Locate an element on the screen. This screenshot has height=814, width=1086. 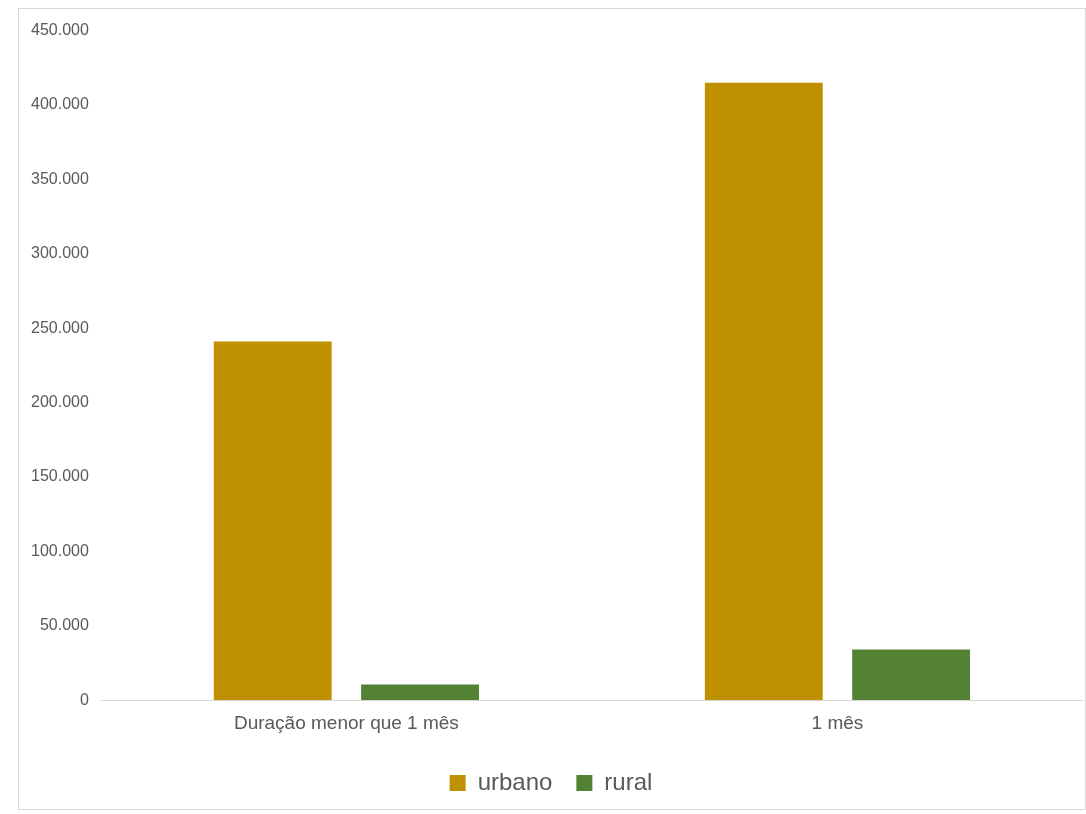
y-tick-label: 50.000 is located at coordinates (64, 625).